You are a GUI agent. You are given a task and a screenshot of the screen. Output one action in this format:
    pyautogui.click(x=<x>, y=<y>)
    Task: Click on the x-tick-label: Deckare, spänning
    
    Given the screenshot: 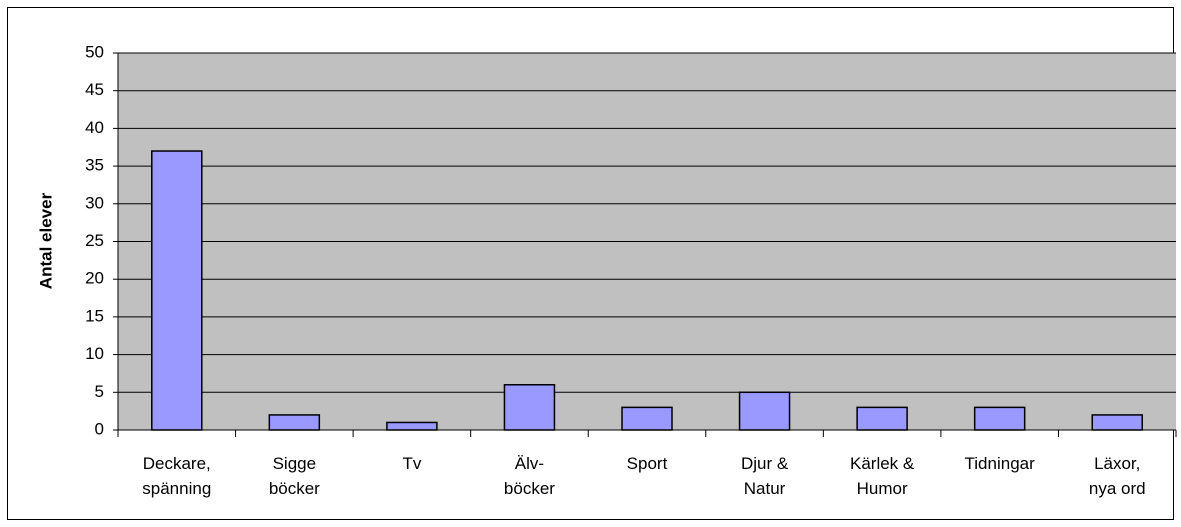 What is the action you would take?
    pyautogui.click(x=176, y=476)
    